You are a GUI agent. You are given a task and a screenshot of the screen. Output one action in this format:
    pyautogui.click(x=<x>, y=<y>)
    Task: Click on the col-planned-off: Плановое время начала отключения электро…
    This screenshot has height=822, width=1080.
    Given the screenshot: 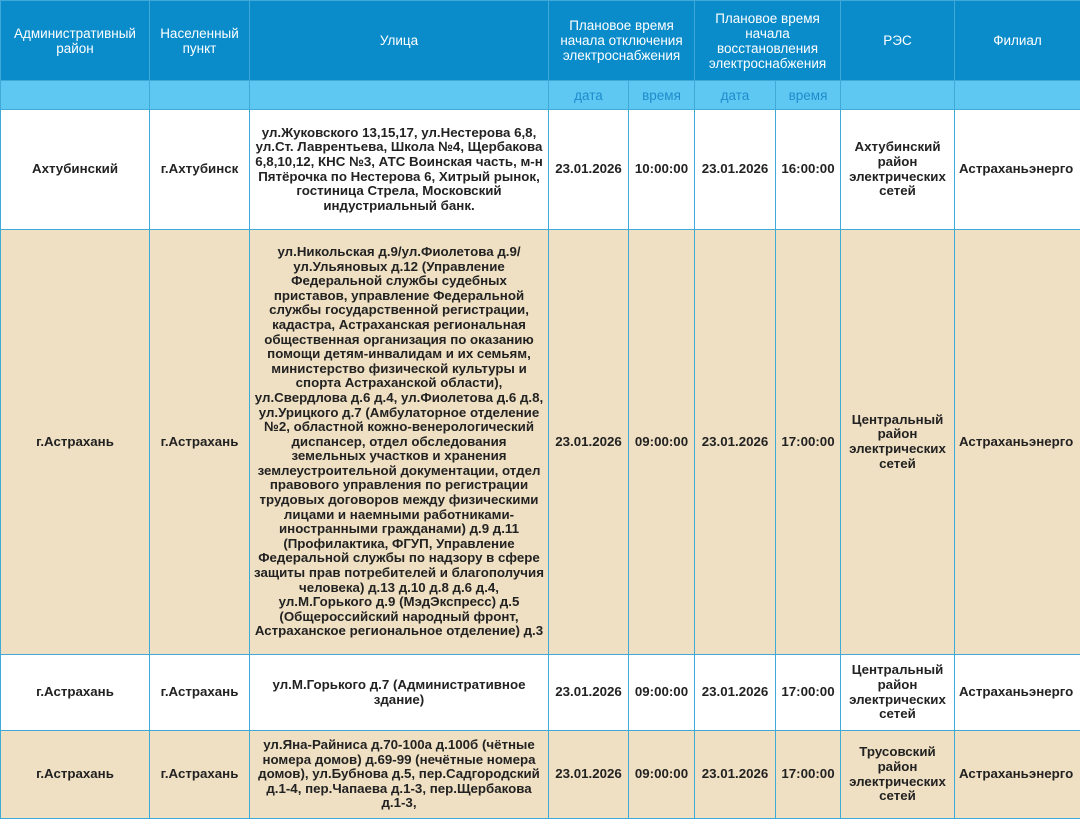 What is the action you would take?
    pyautogui.click(x=621, y=40)
    